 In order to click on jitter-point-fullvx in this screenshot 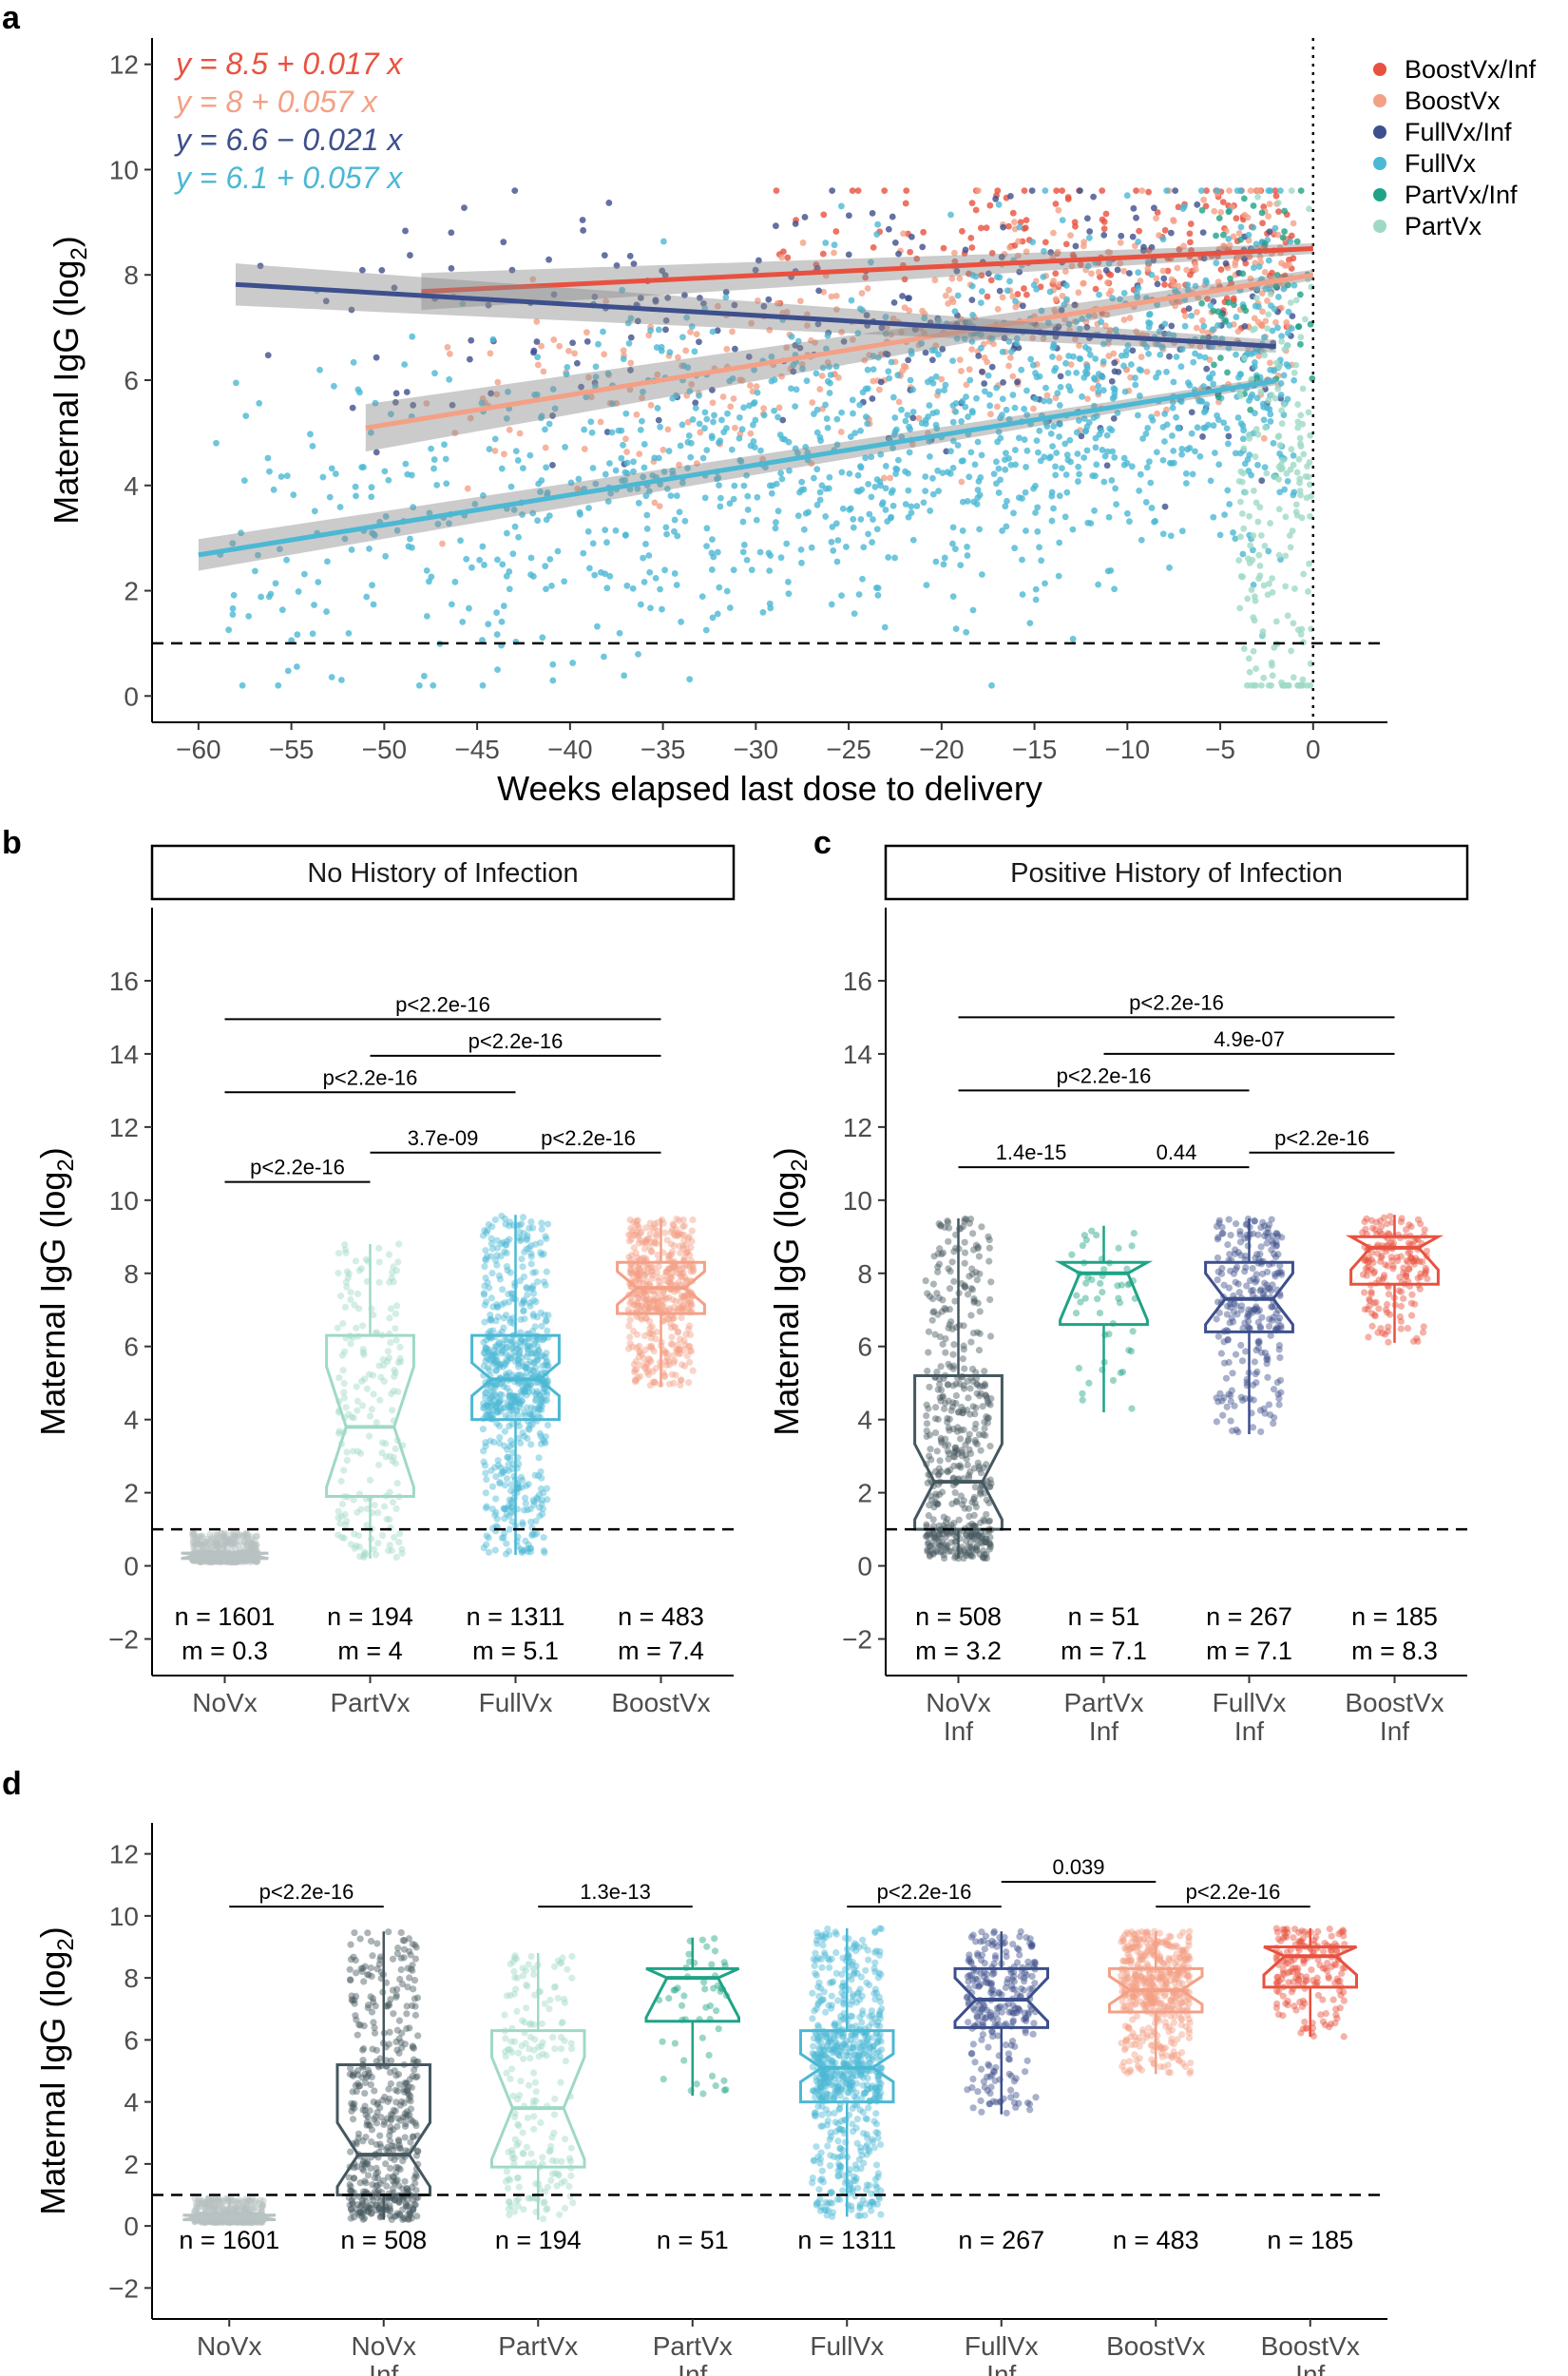, I will do `click(535, 1327)`.